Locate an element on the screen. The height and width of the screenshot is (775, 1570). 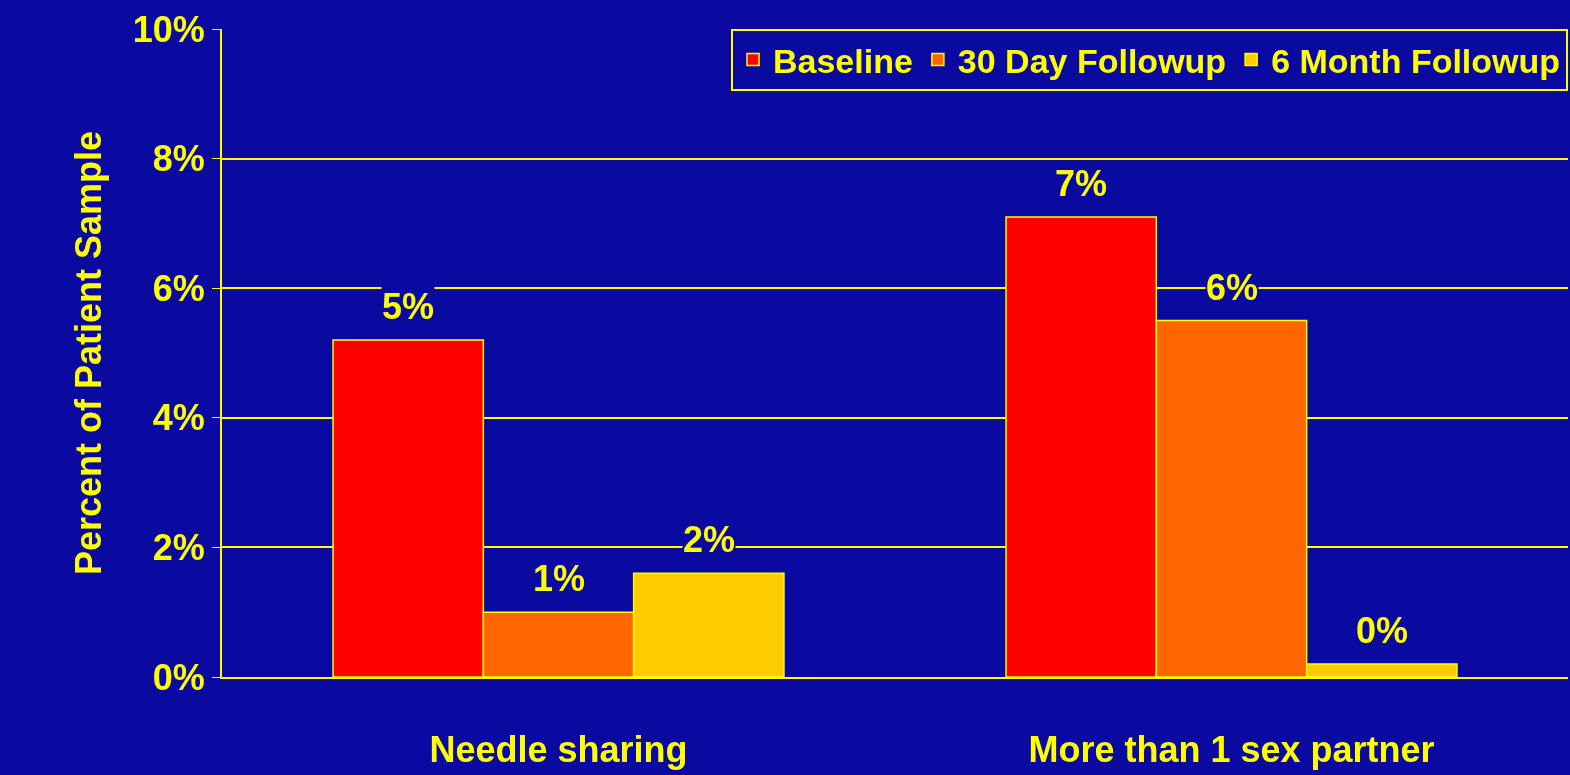
legend-label: Baseline is located at coordinates (843, 60).